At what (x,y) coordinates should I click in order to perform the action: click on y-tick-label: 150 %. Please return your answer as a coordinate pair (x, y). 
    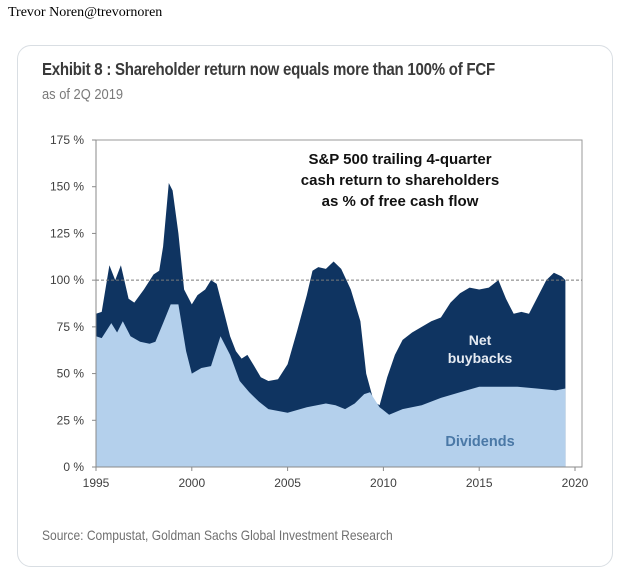
    Looking at the image, I should click on (67, 187).